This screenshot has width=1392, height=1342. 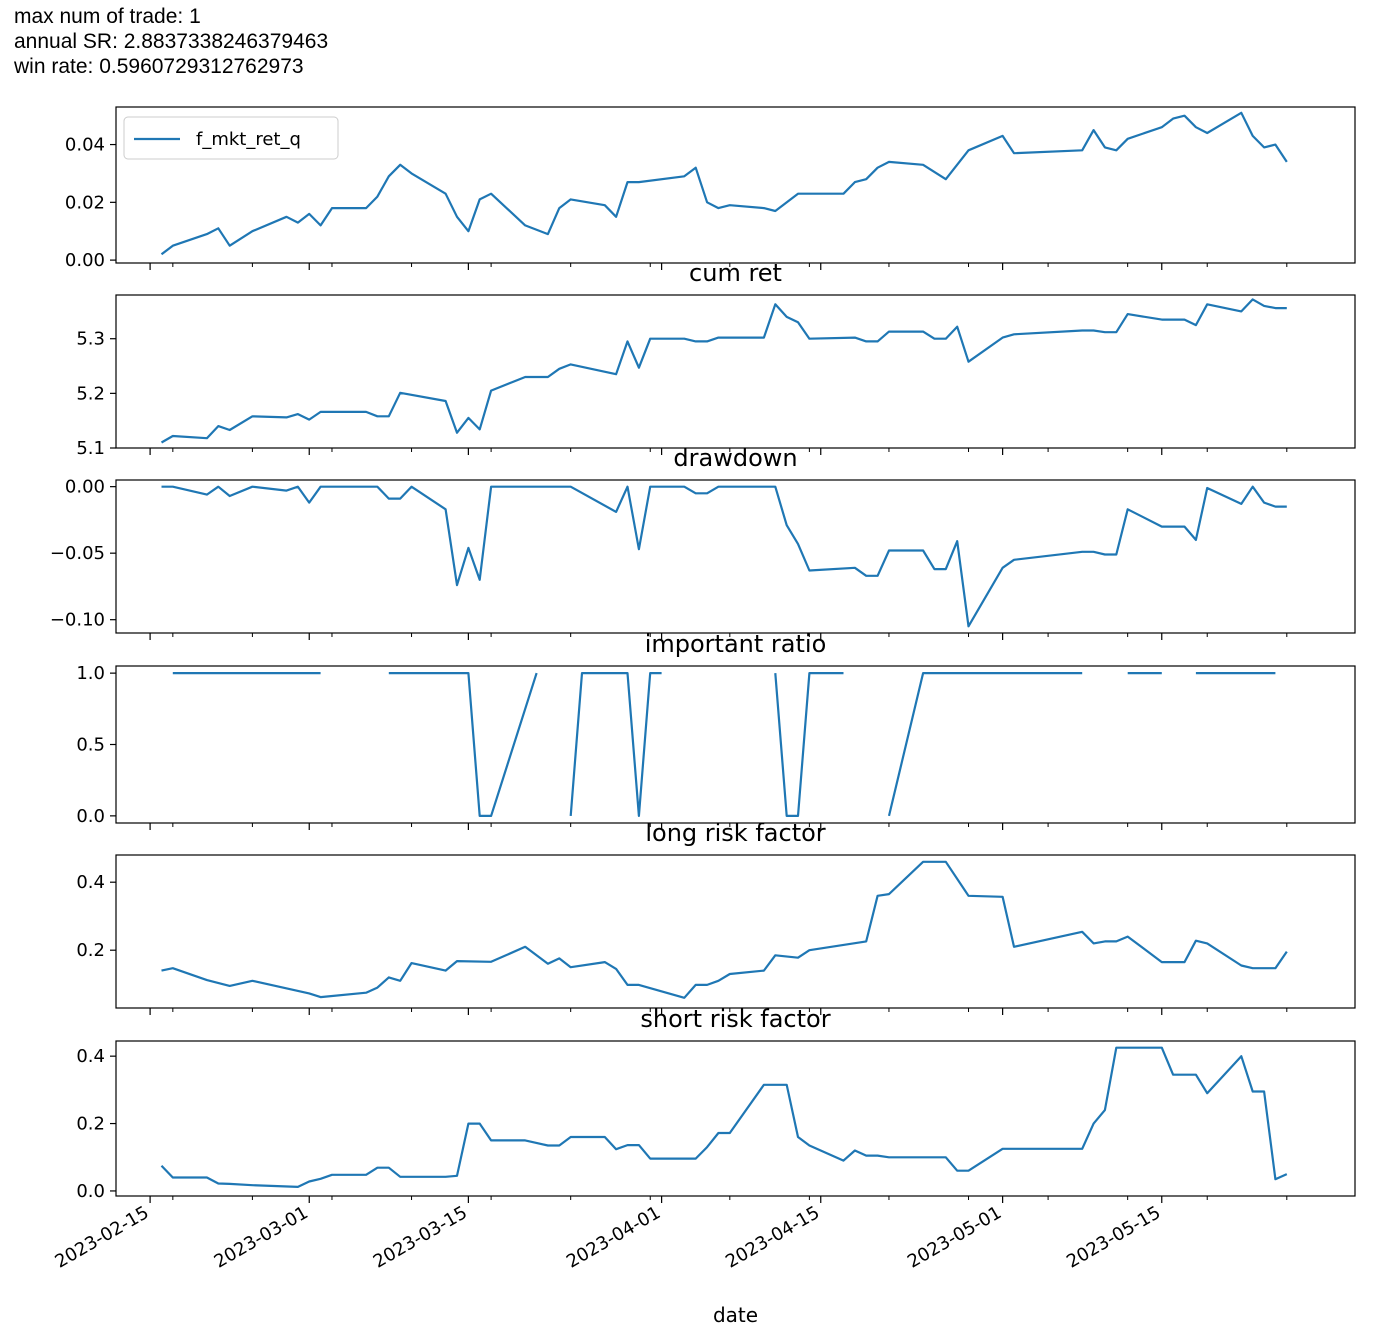 I want to click on y-tick-label: 5.3, so click(x=90, y=339).